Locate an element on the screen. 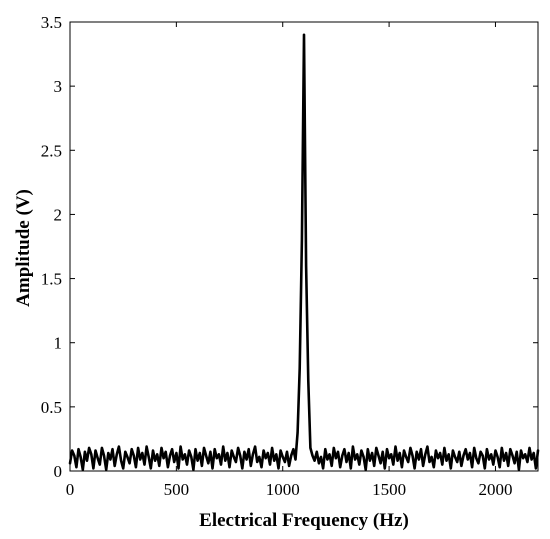  y-tick-label: 1 is located at coordinates (58, 343).